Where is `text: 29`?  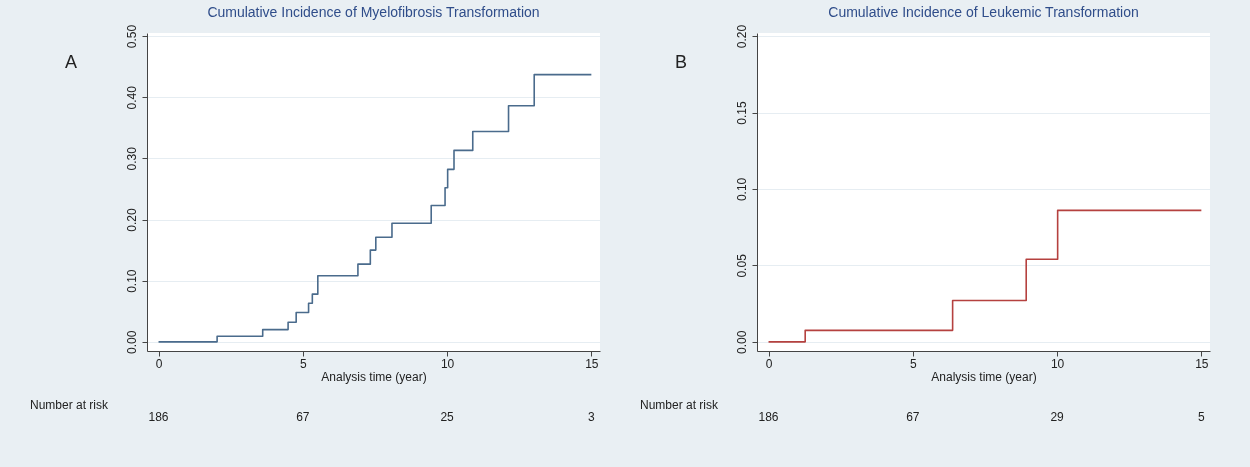
text: 29 is located at coordinates (1057, 417).